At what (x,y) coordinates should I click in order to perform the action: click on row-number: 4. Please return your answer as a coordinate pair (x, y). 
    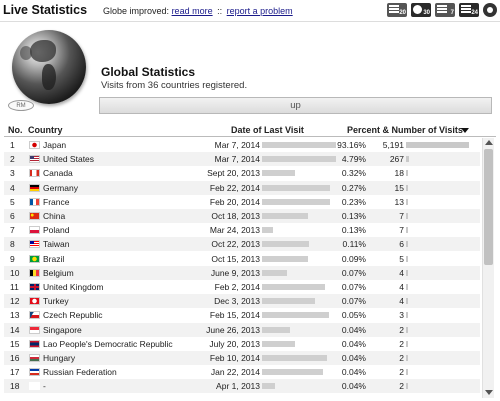
    Looking at the image, I should click on (12, 187).